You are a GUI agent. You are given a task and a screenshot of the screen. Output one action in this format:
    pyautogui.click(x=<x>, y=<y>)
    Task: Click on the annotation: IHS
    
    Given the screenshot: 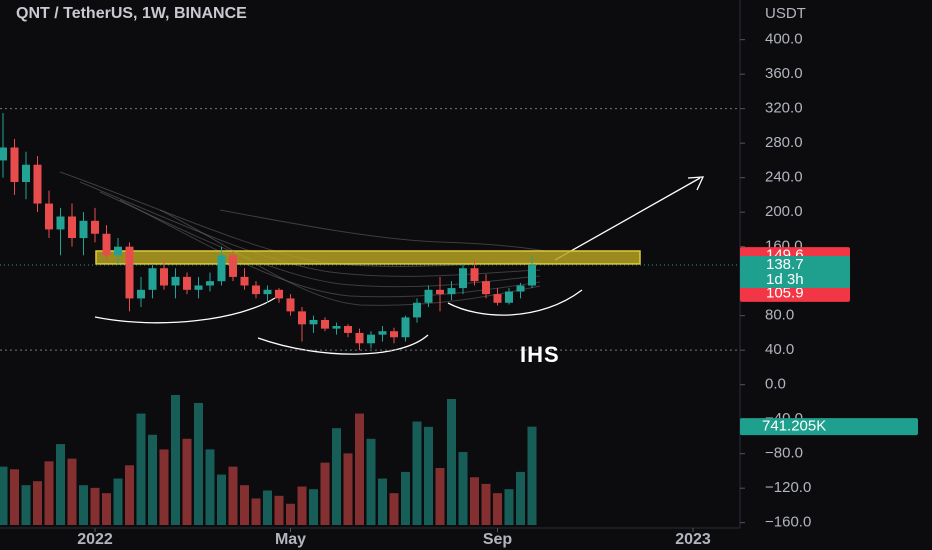 What is the action you would take?
    pyautogui.click(x=540, y=354)
    